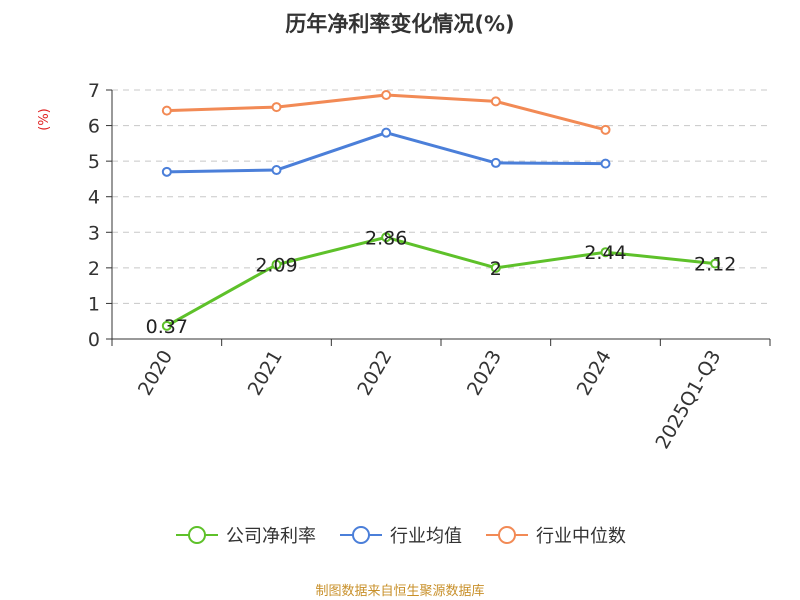  Describe the element at coordinates (94, 127) in the screenshot. I see `y-tick-label: 6` at that location.